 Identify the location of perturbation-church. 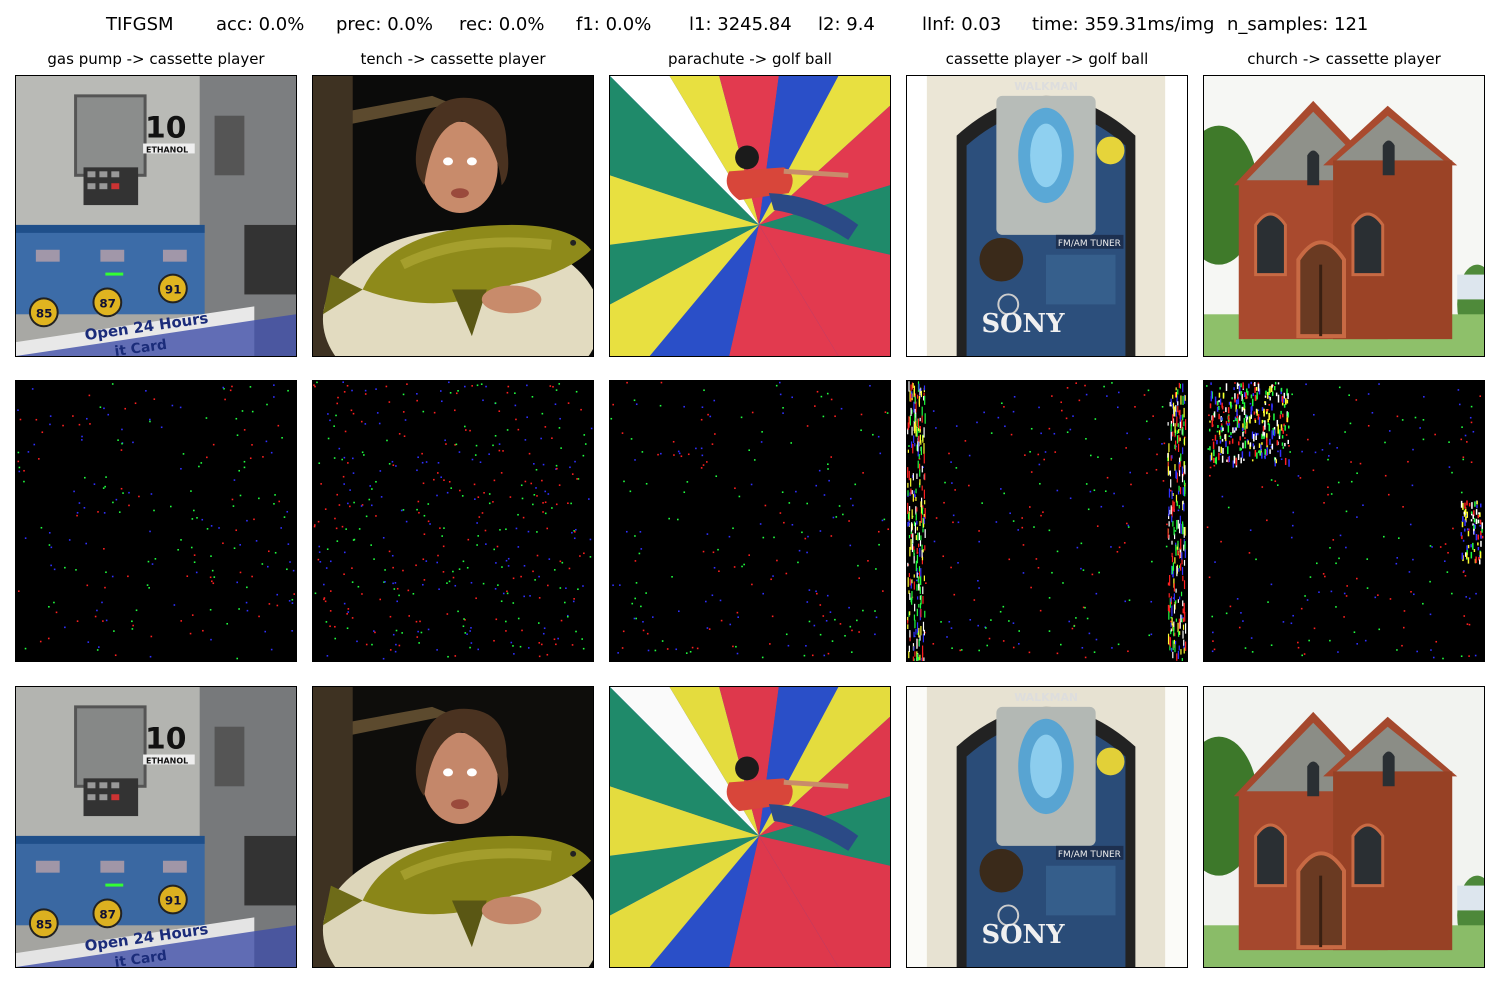
(1344, 521).